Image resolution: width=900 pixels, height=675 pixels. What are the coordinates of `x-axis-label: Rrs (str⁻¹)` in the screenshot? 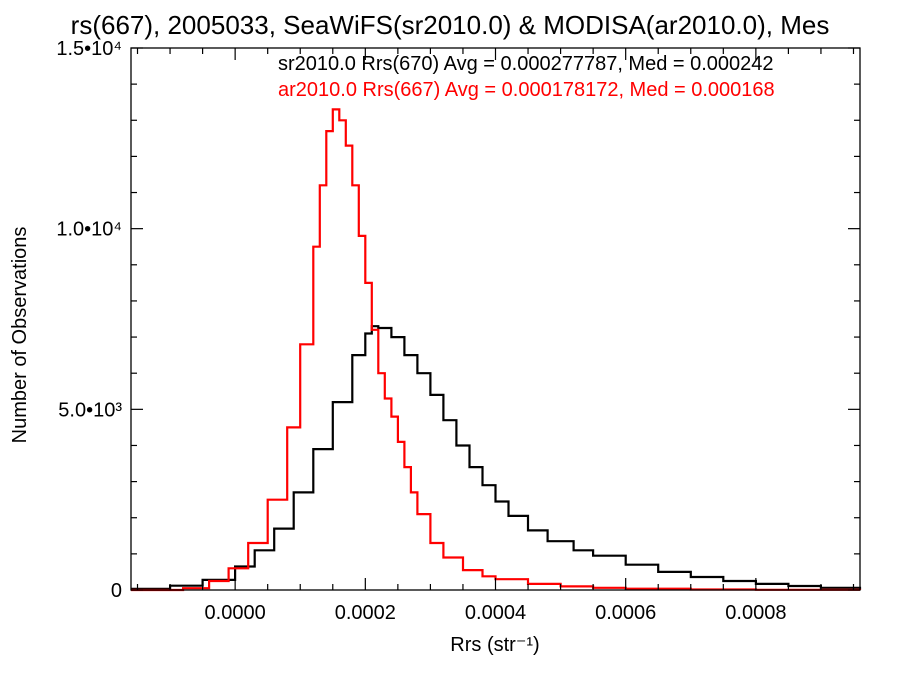 It's located at (494, 645).